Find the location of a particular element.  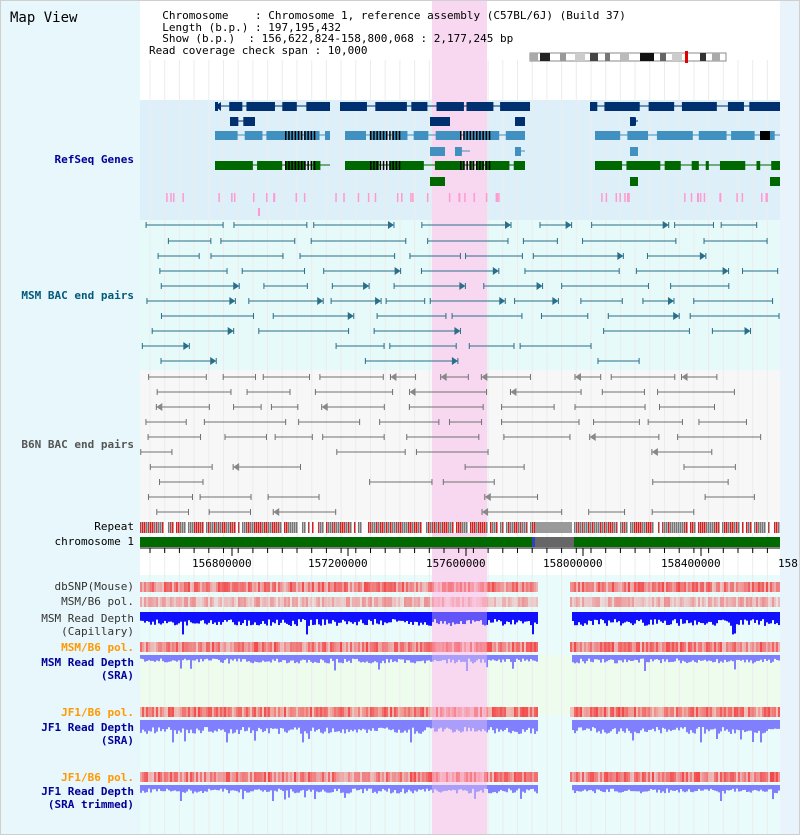

track-label-repeat: Repeat is located at coordinates (114, 526).